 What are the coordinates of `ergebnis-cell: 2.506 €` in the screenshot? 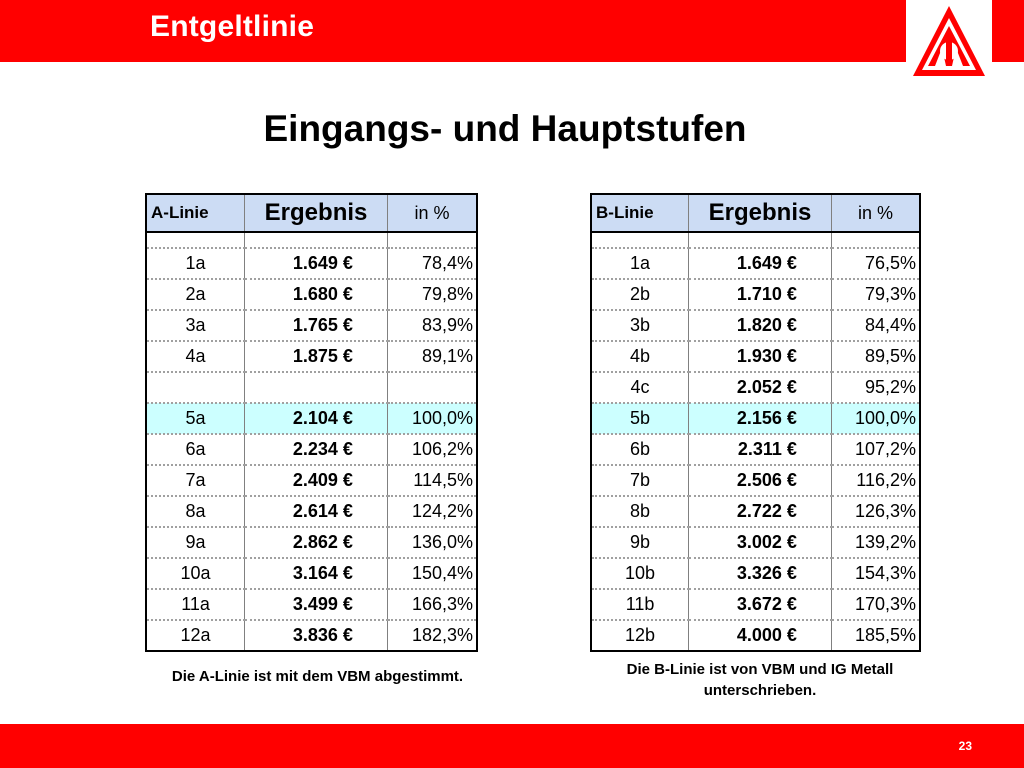 It's located at (760, 481).